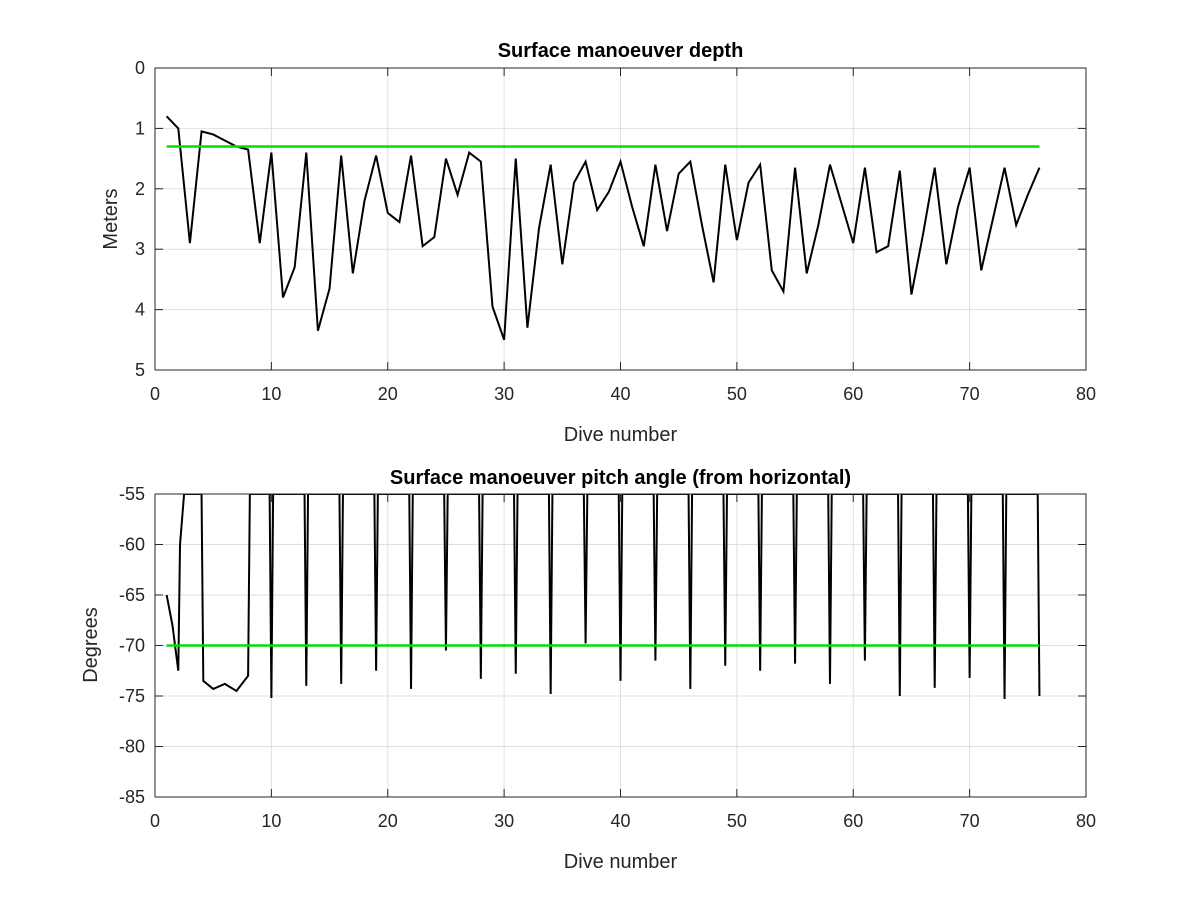 This screenshot has height=900, width=1200. I want to click on depth-x-tick-label: 20, so click(388, 394).